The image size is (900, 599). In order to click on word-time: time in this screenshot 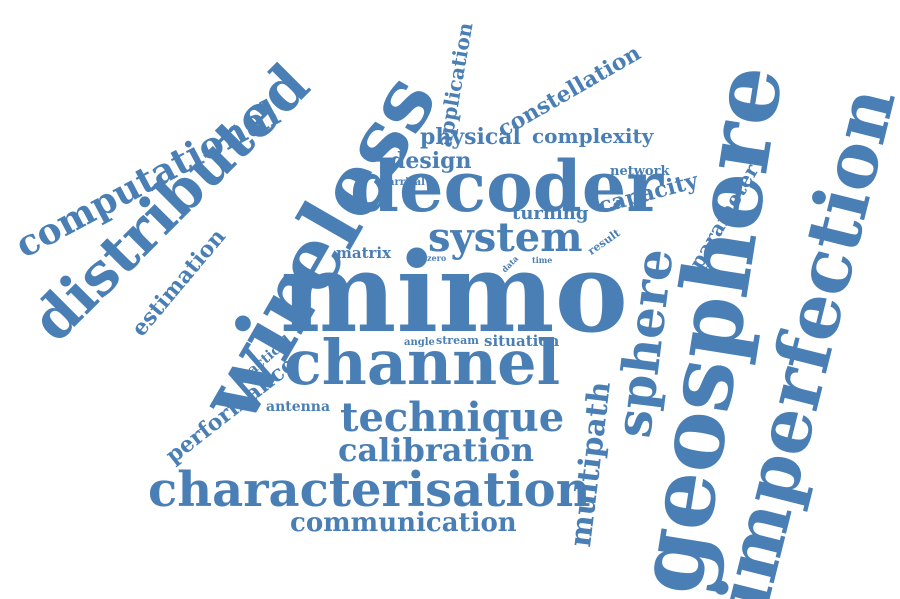, I will do `click(542, 260)`.